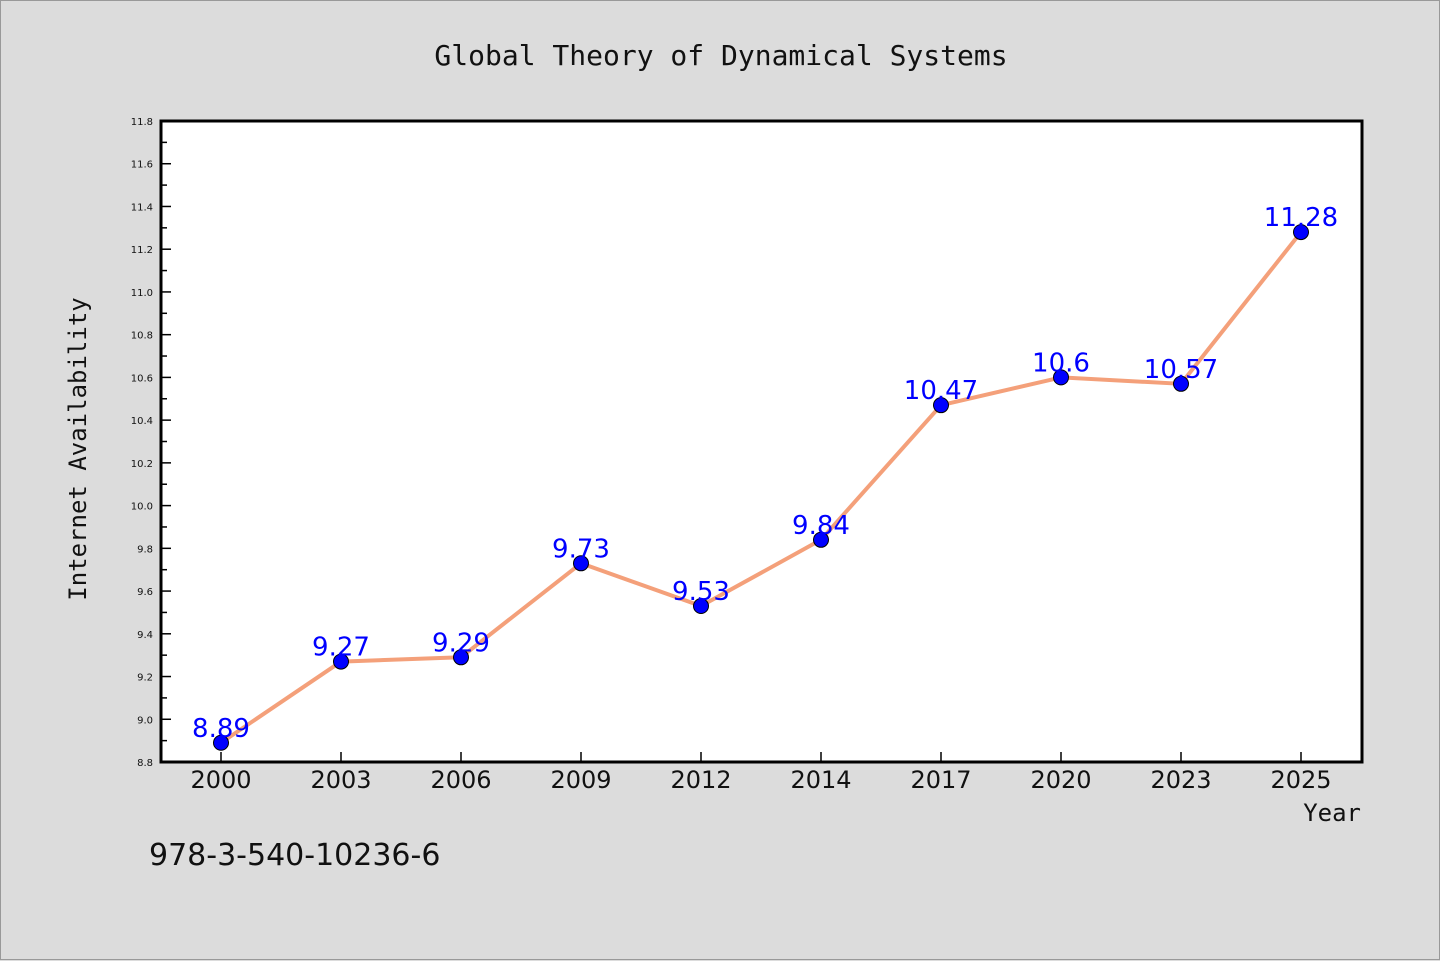 The height and width of the screenshot is (961, 1440). What do you see at coordinates (220, 780) in the screenshot?
I see `x-tick-label: 2000` at bounding box center [220, 780].